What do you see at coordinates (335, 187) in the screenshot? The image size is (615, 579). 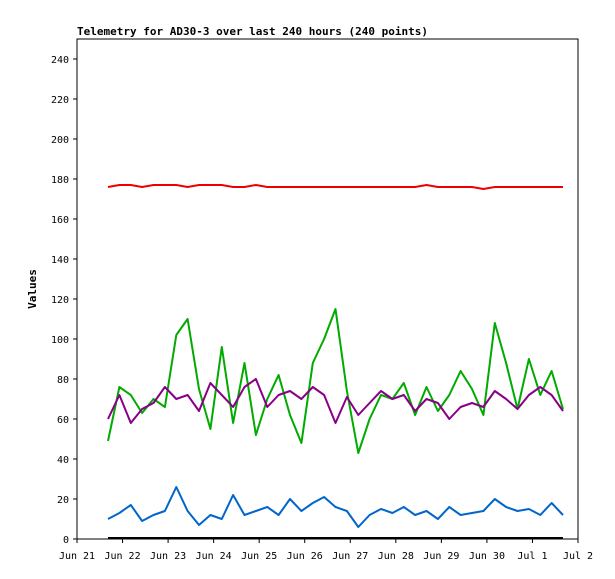 I see `series-line-red` at bounding box center [335, 187].